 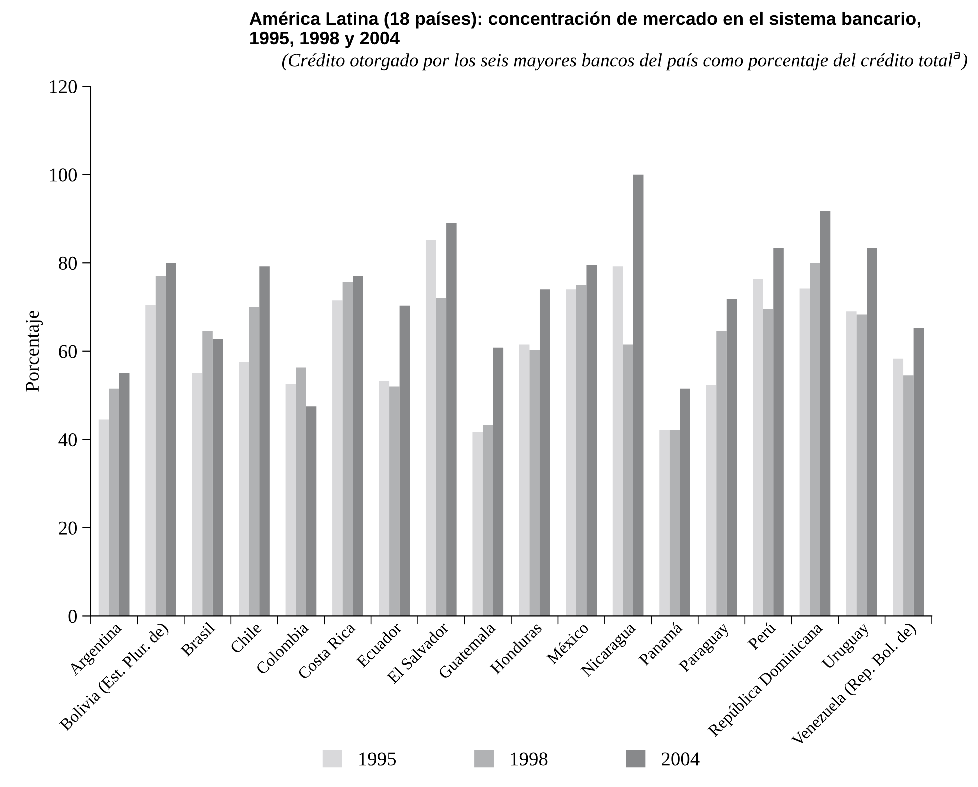 What do you see at coordinates (68, 351) in the screenshot?
I see `y-tick-label: 60` at bounding box center [68, 351].